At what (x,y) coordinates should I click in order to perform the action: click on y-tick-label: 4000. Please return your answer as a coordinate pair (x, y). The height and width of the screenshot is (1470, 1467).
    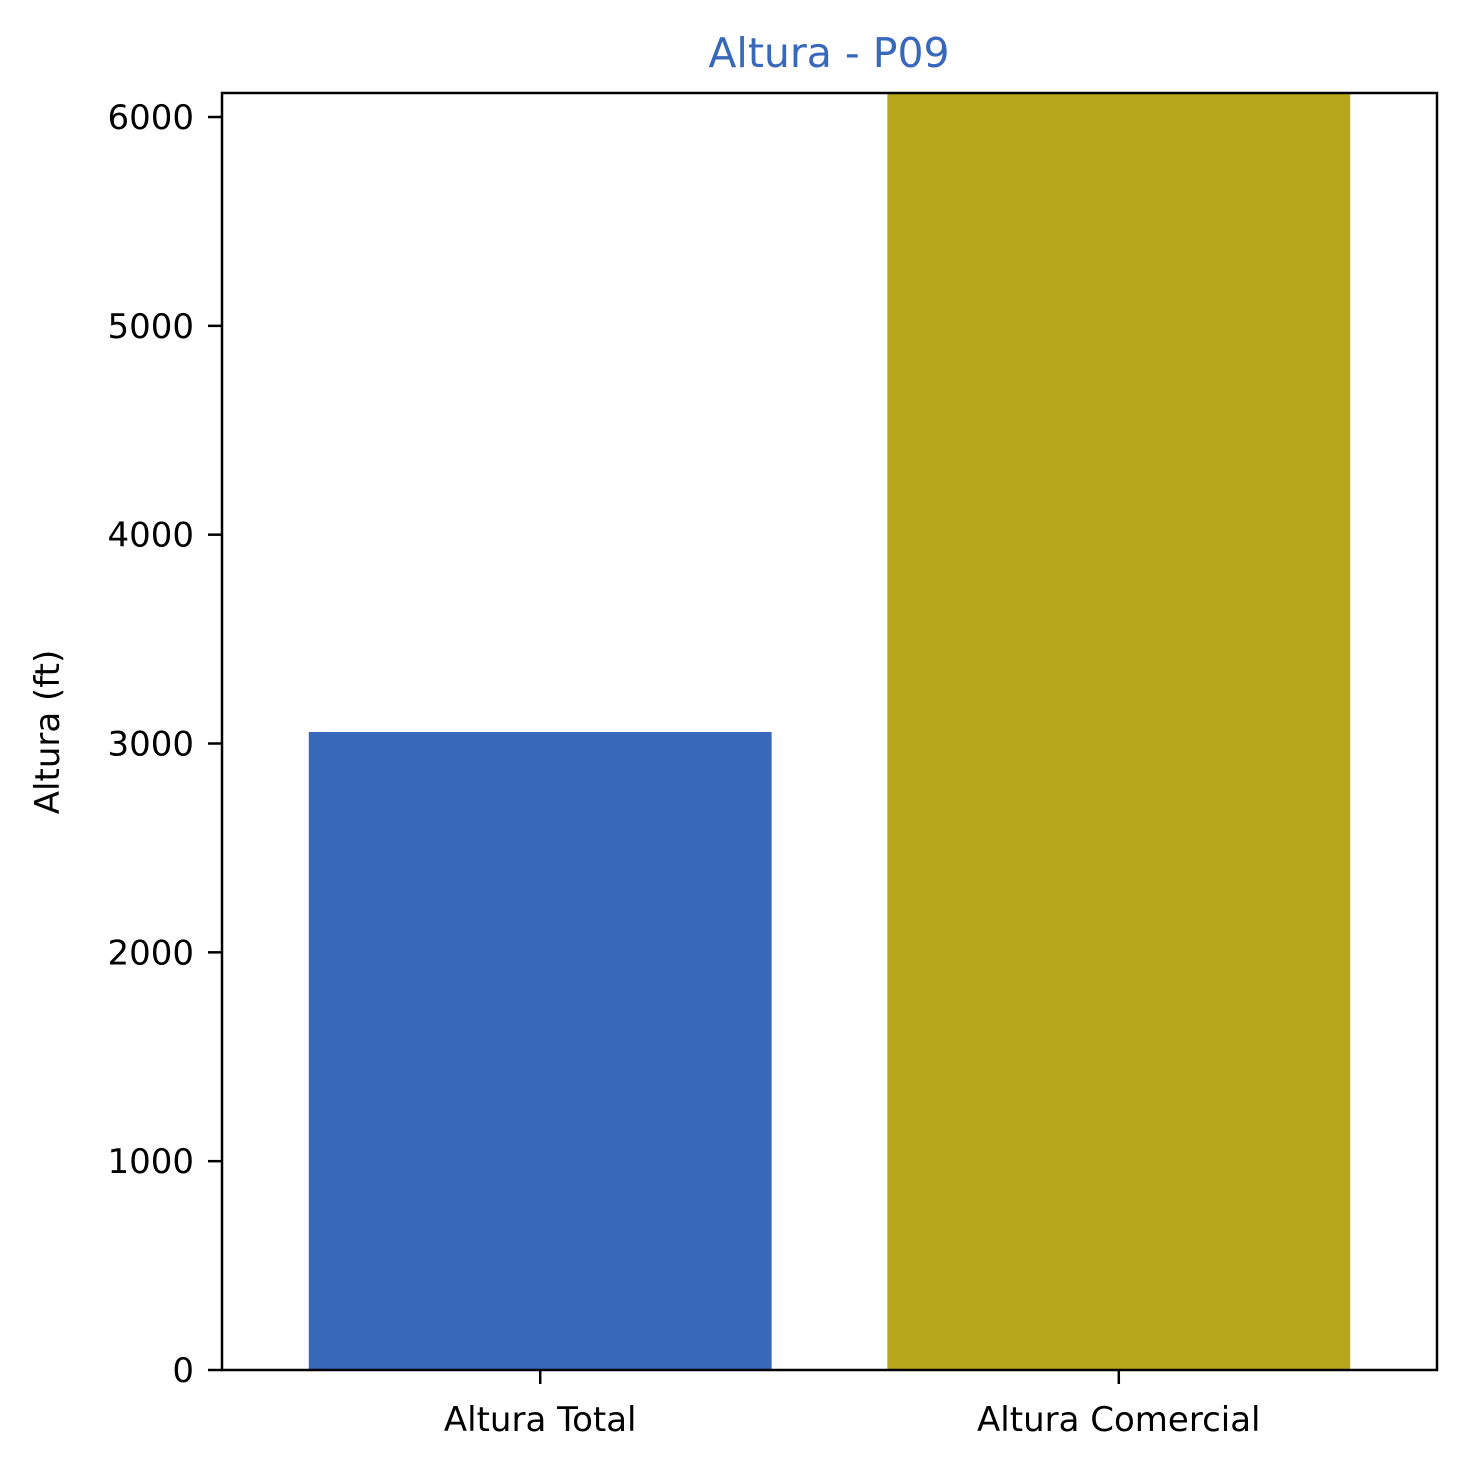
    Looking at the image, I should click on (150, 536).